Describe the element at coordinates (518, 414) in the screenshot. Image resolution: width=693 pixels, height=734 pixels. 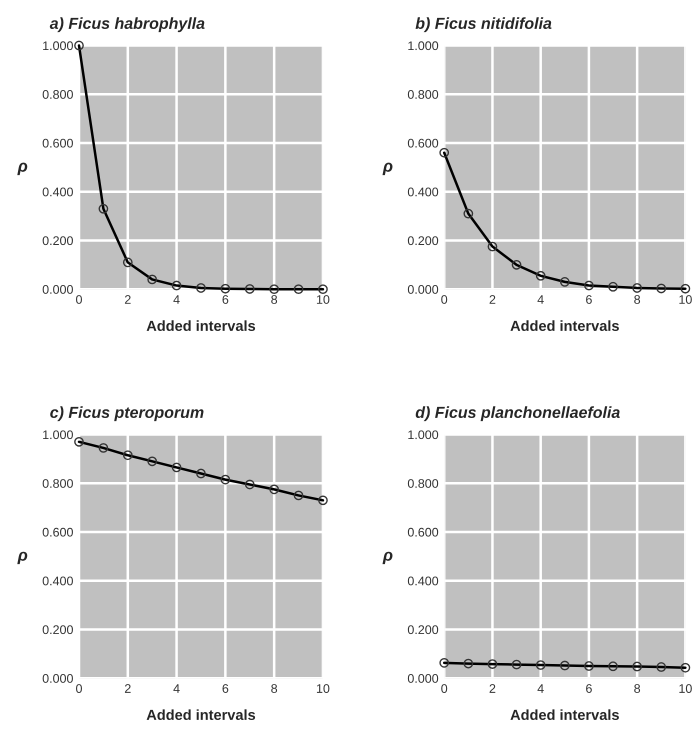
I see `chart-title: d) Ficus planchonellaefolia` at that location.